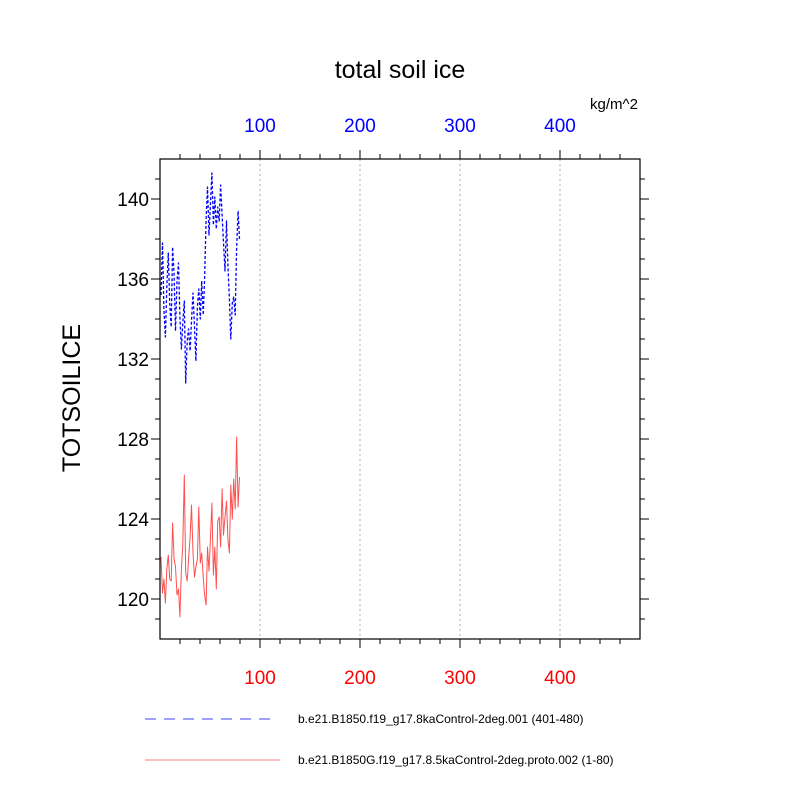 This screenshot has height=800, width=800. Describe the element at coordinates (614, 104) in the screenshot. I see `units-label: kg/m^2` at that location.